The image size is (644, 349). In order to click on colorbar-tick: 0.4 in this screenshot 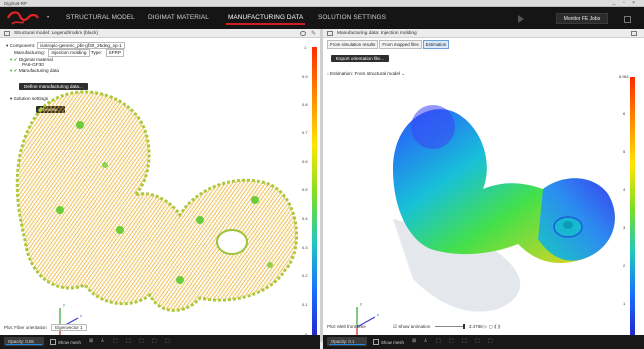, I will do `click(305, 218)`.